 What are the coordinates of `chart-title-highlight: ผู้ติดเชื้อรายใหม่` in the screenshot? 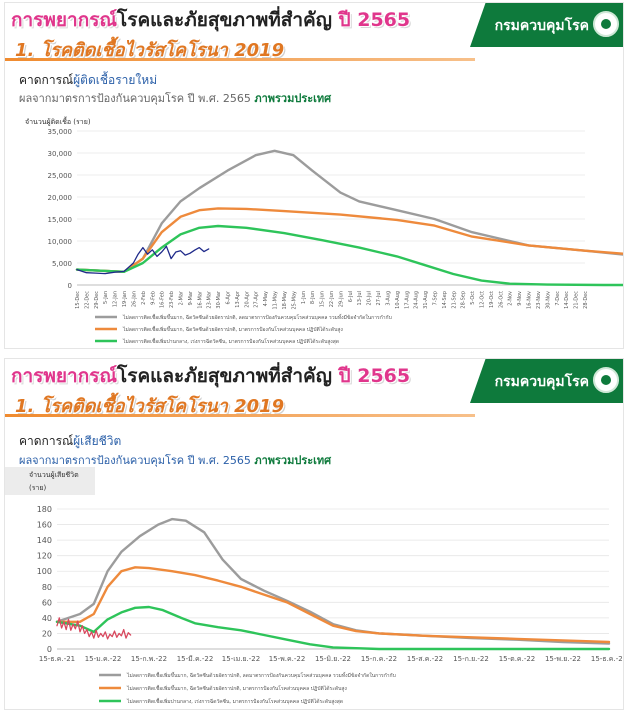 It's located at (115, 80).